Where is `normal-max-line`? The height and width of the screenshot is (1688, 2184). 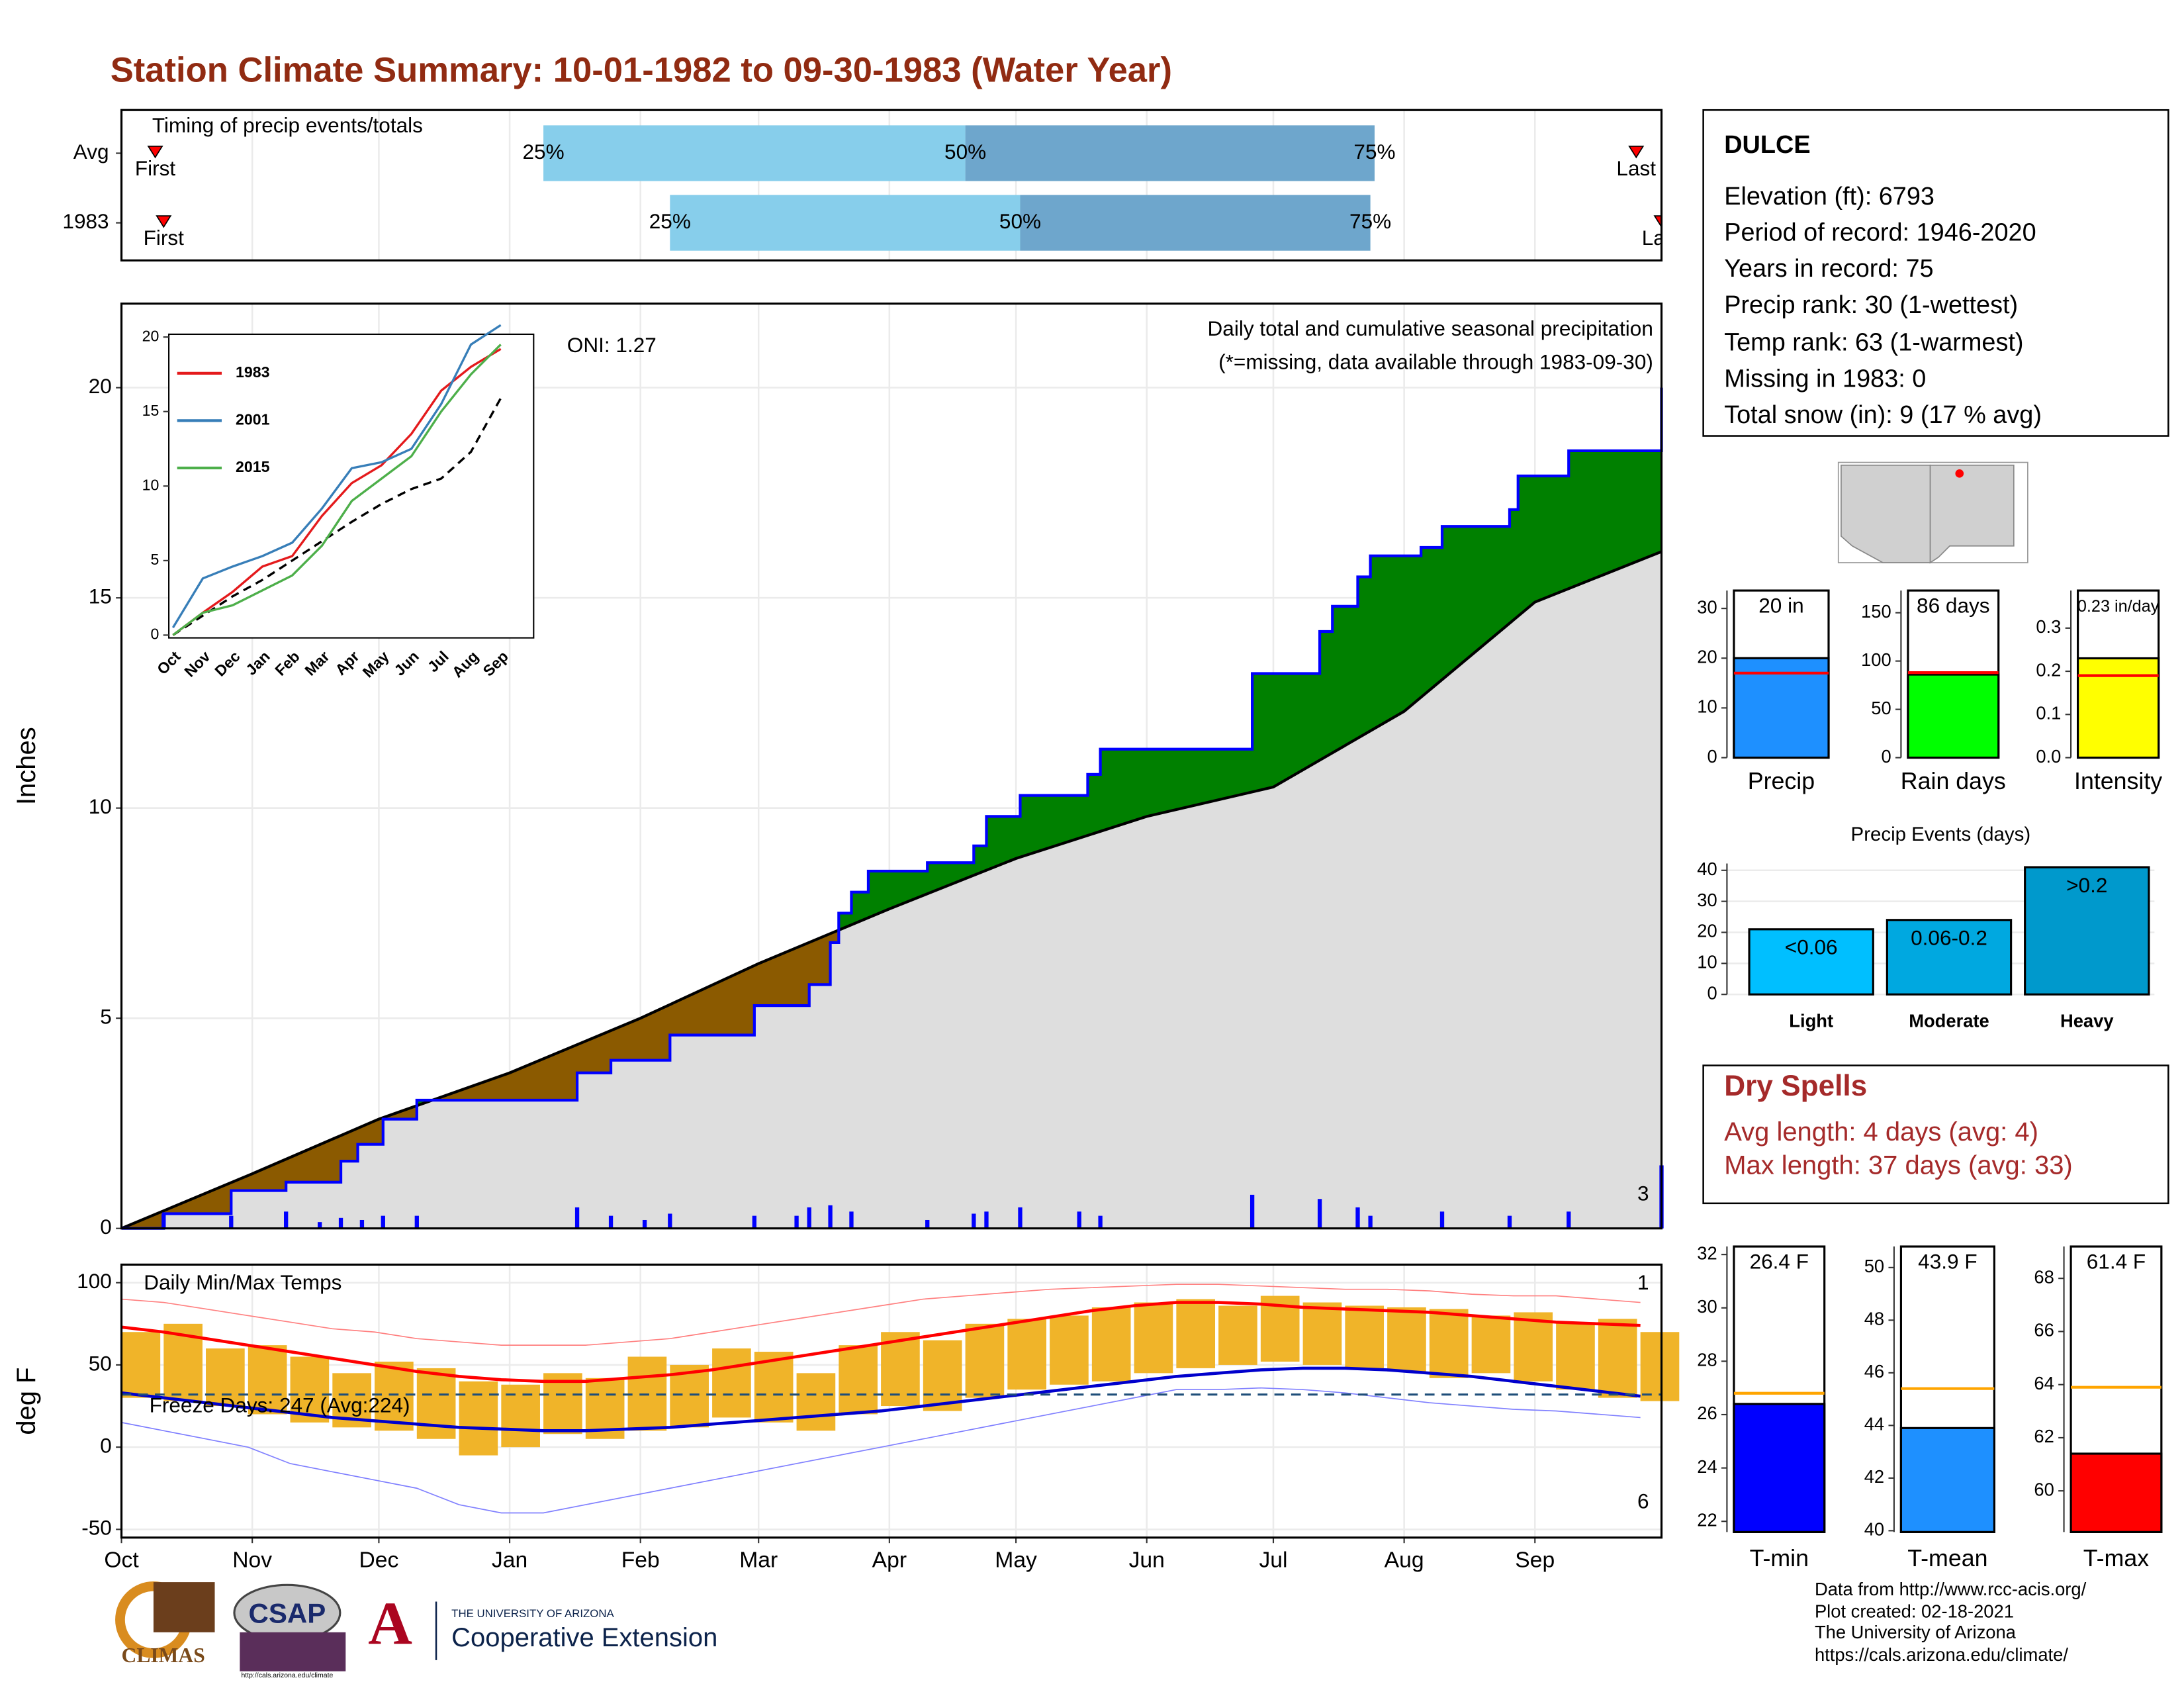
normal-max-line is located at coordinates (881, 1342).